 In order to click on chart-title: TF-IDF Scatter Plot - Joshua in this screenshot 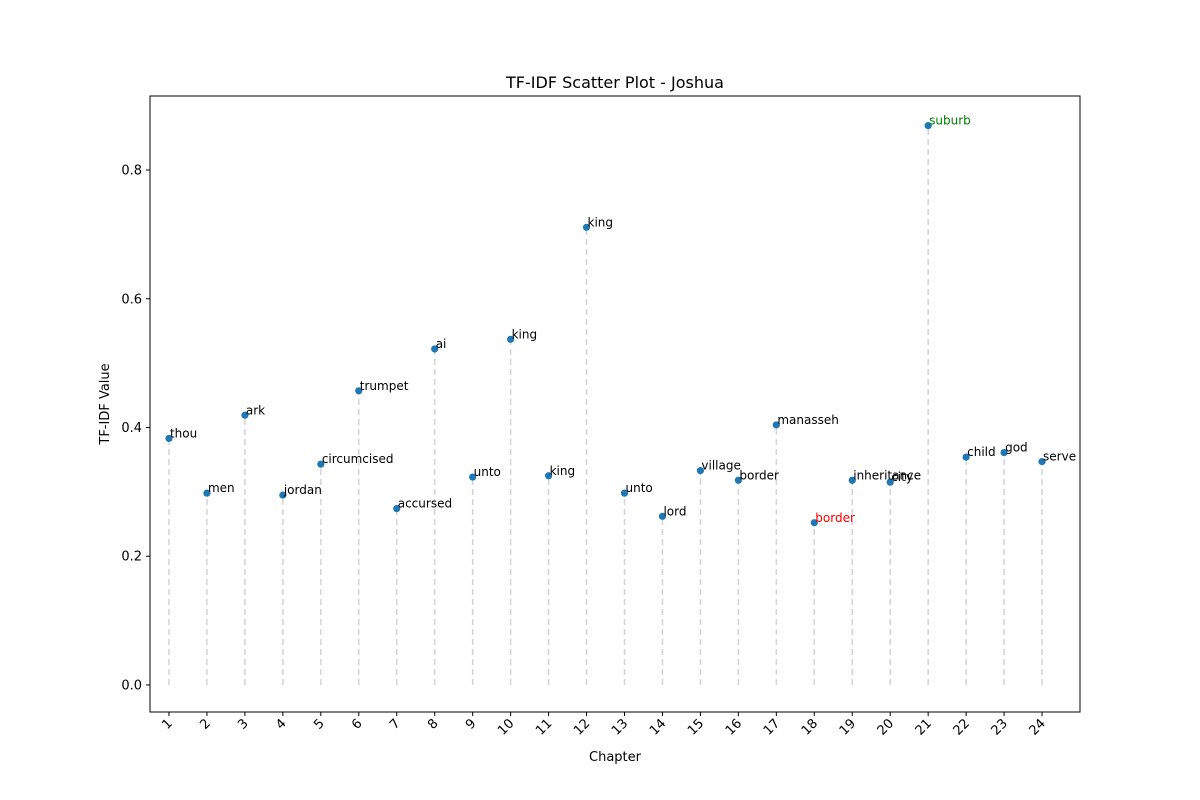, I will do `click(614, 82)`.